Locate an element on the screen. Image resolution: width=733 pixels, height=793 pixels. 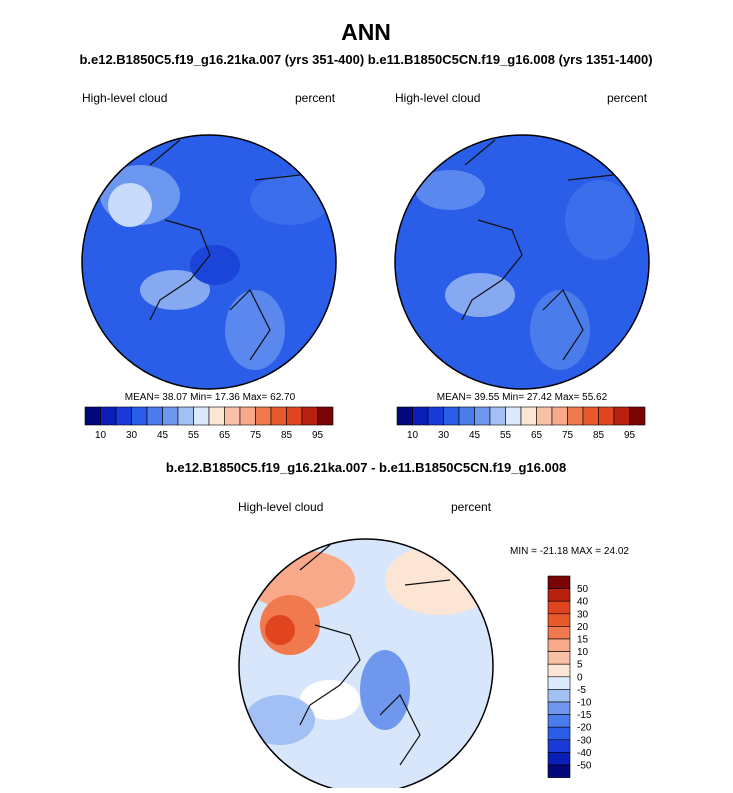
colorbar-label: 0 is located at coordinates (580, 677).